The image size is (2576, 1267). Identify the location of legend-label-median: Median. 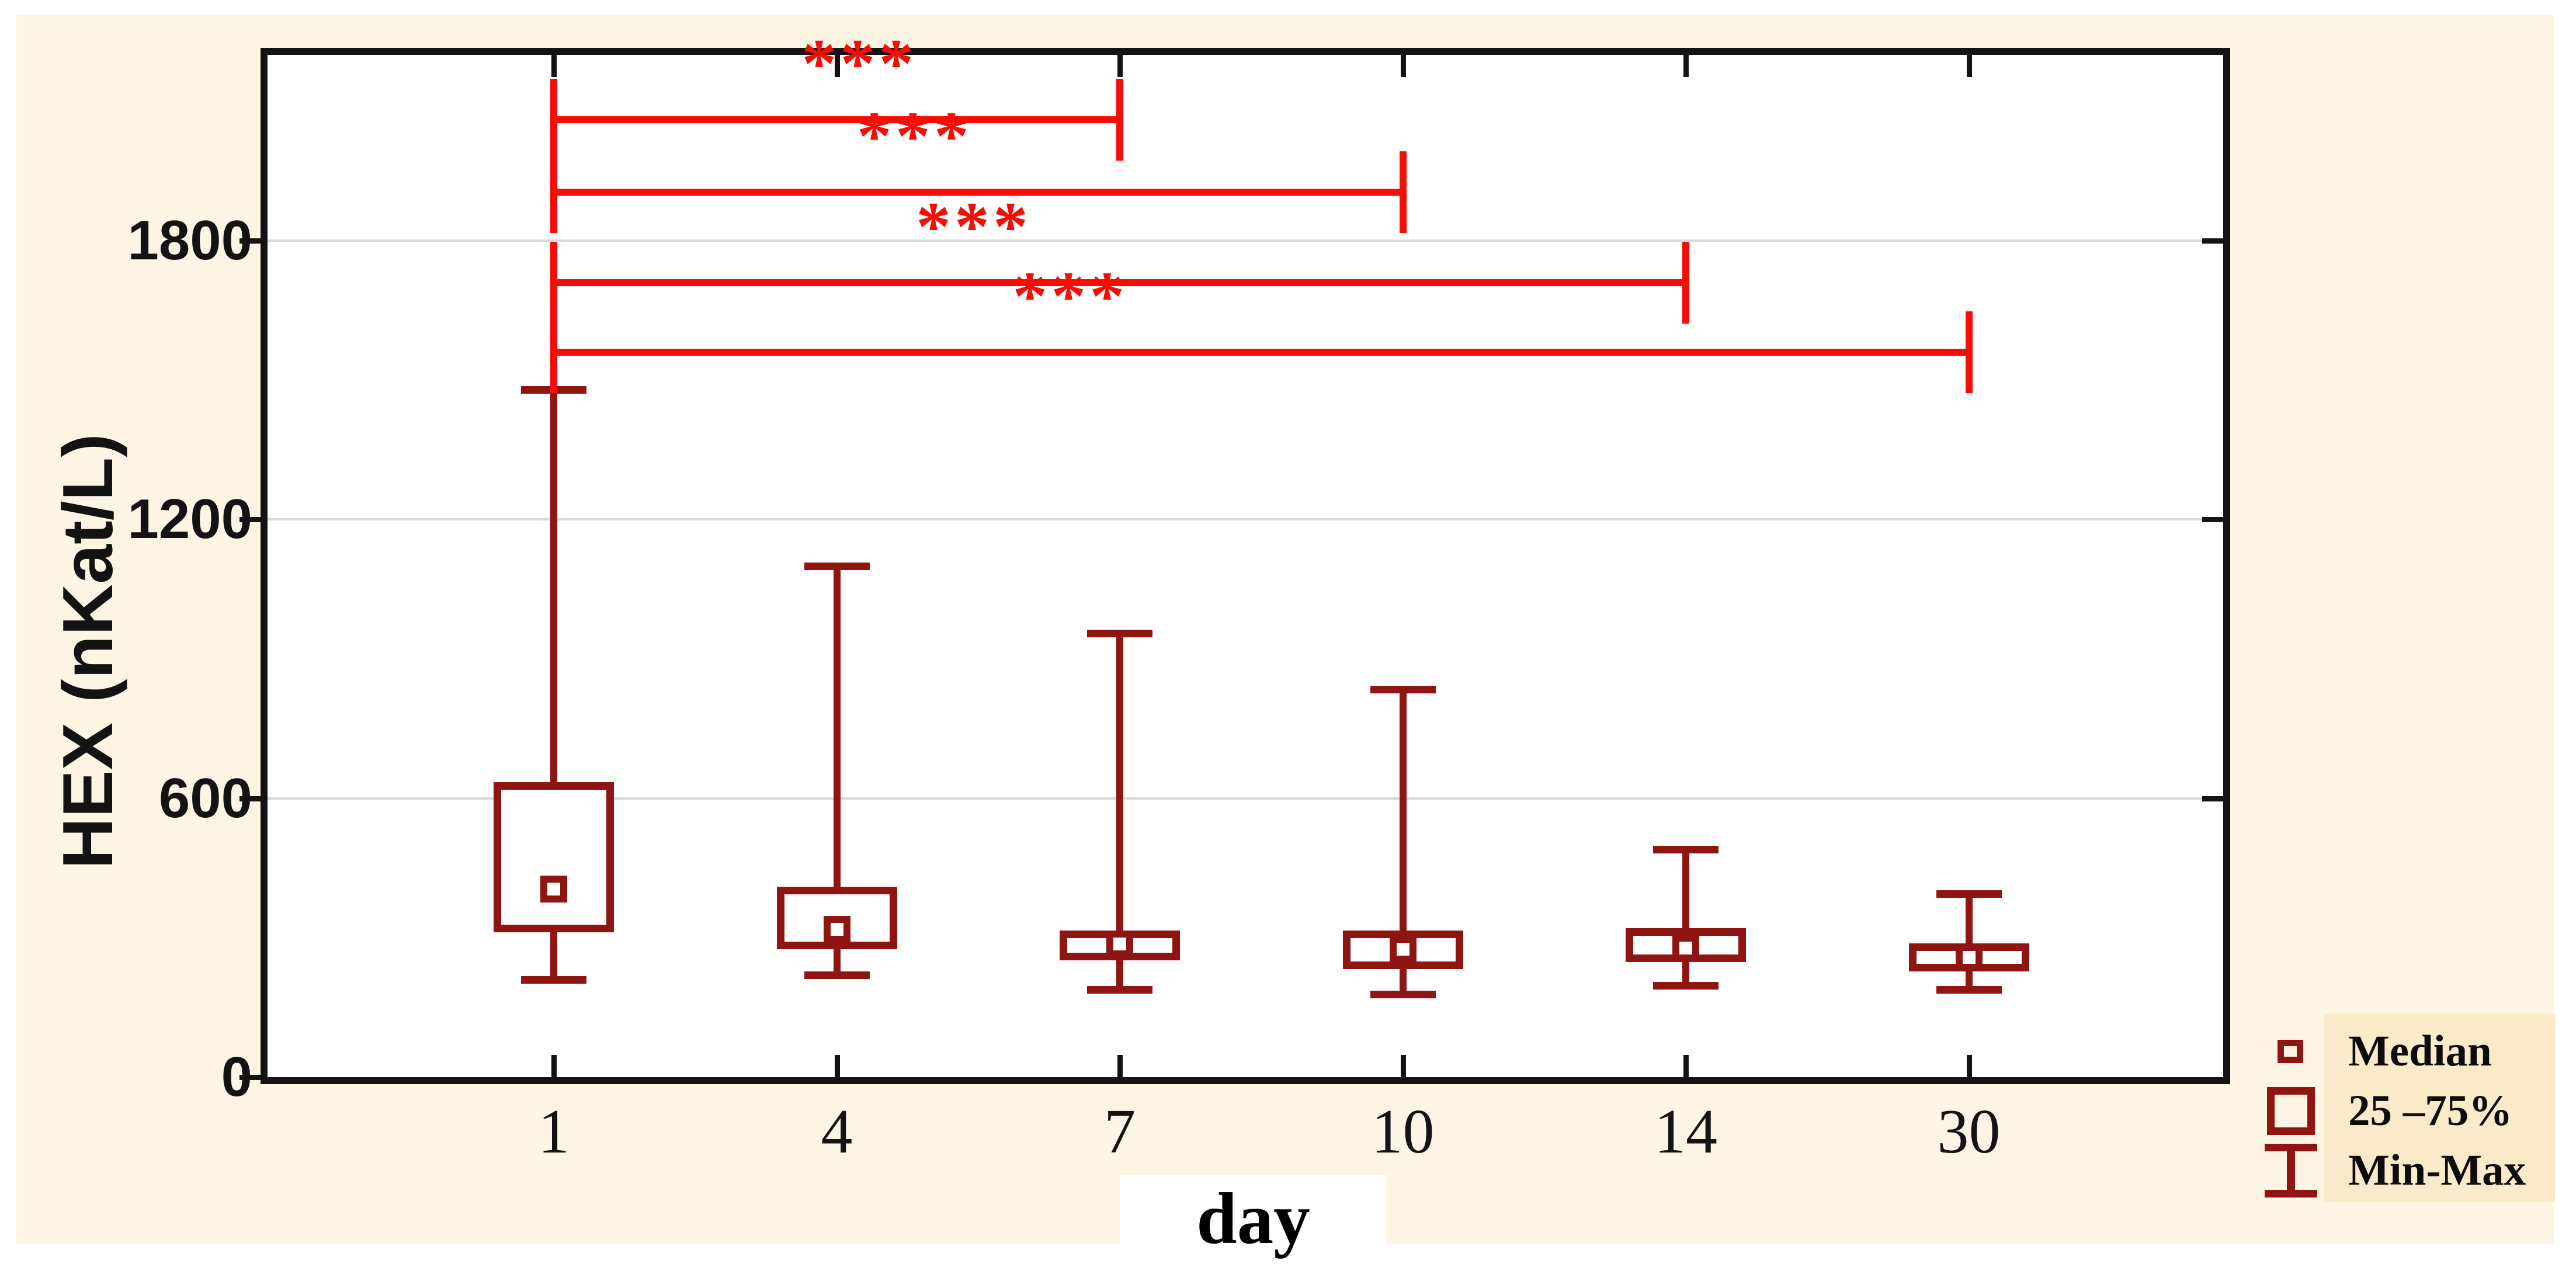
(2420, 1051).